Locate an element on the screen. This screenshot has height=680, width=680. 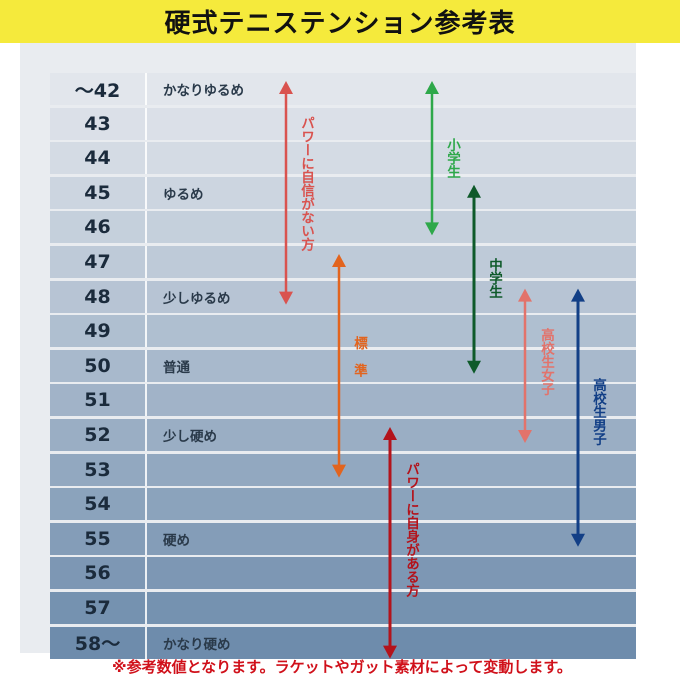
tension-row: 48 少しゆるめ is located at coordinates (343, 296).